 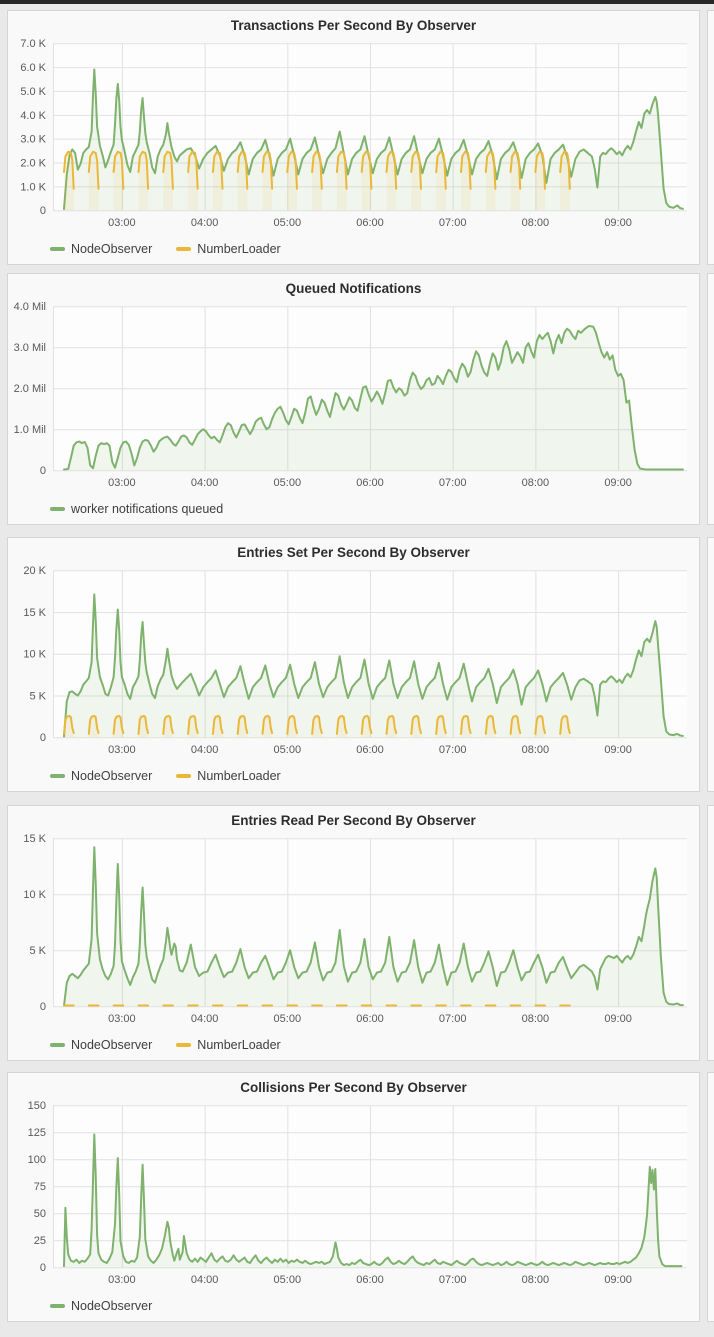 What do you see at coordinates (353, 509) in the screenshot?
I see `legend: worker notifications queued` at bounding box center [353, 509].